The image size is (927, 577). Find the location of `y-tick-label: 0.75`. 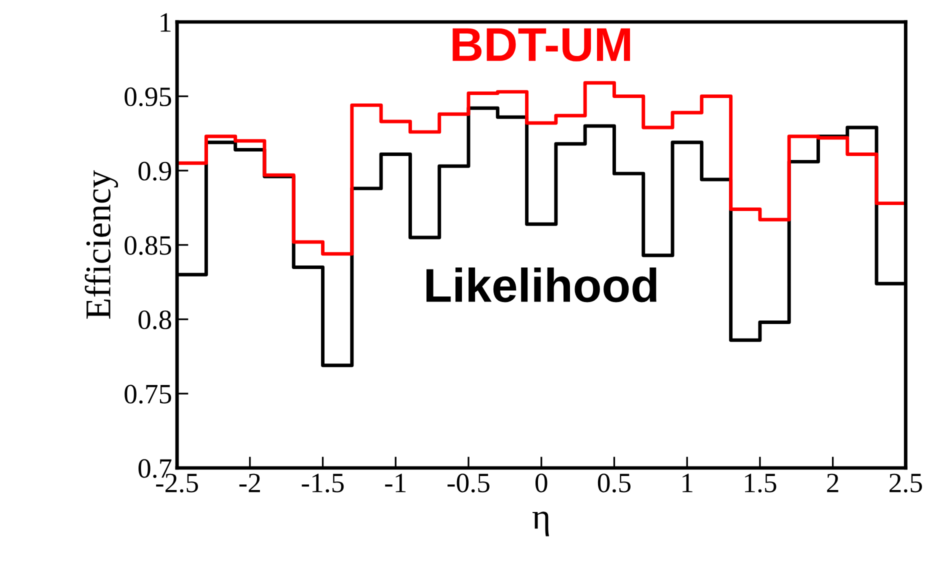

y-tick-label: 0.75 is located at coordinates (148, 394).